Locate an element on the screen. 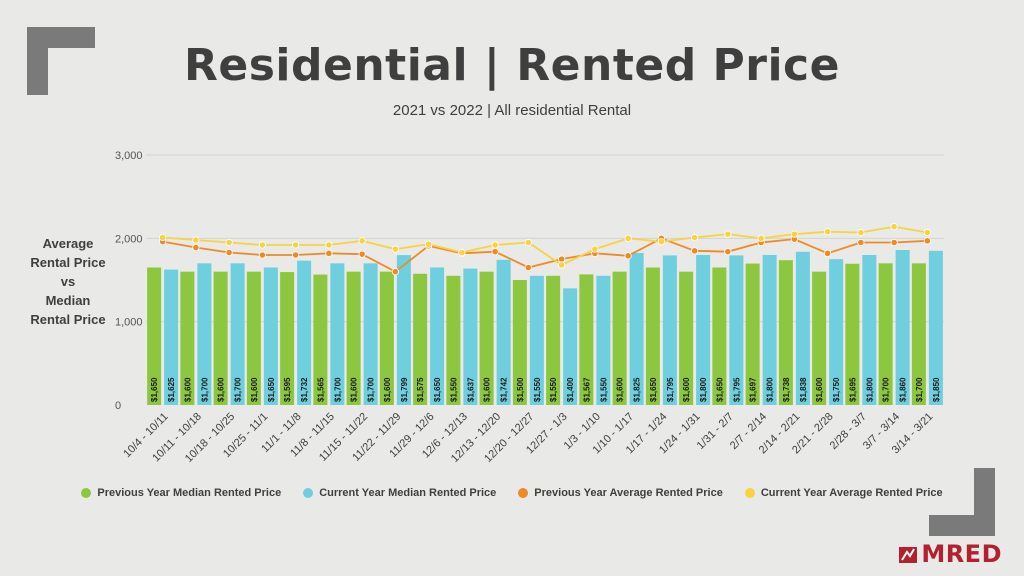  y-tick-label: 1,000 is located at coordinates (129, 323).